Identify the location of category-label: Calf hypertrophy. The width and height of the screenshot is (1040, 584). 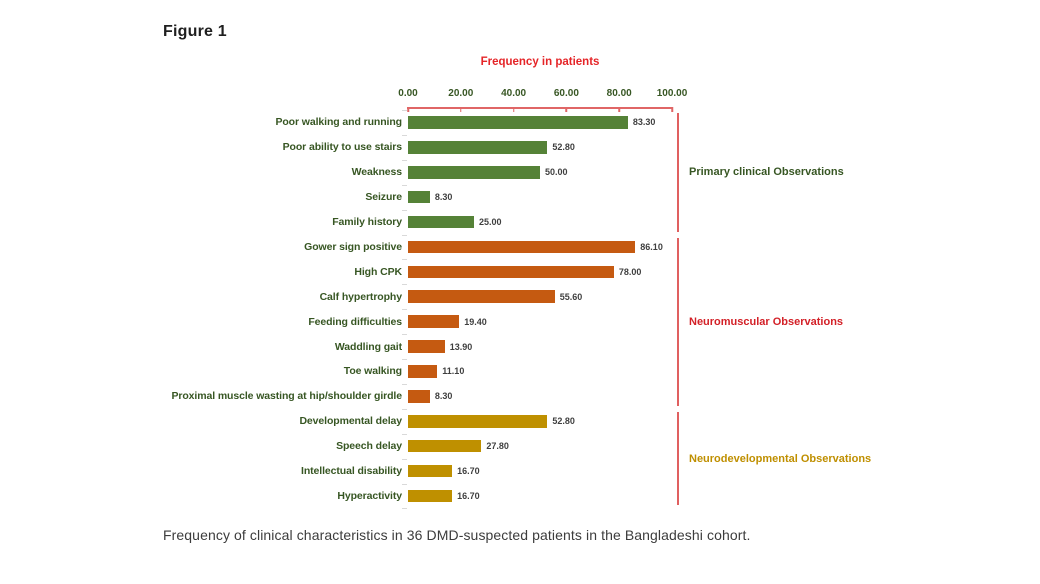
(361, 296).